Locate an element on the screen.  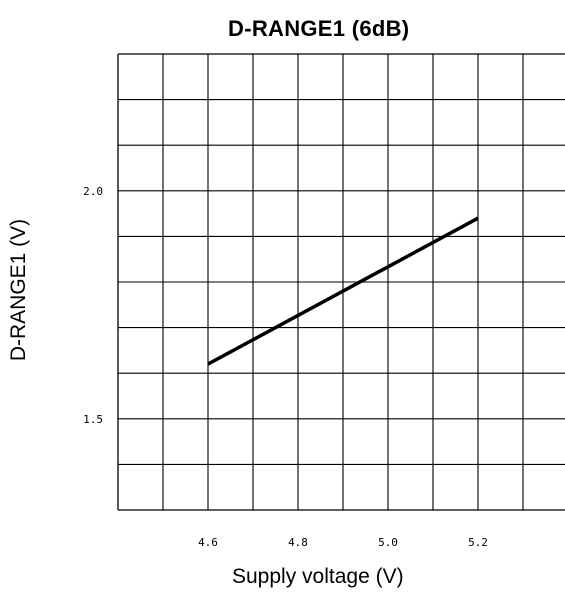
x-tick-label-2: 5.0 is located at coordinates (388, 542).